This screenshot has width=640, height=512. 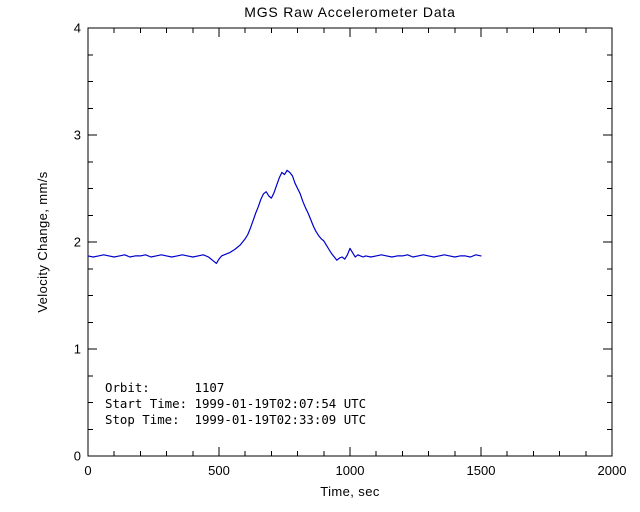 What do you see at coordinates (77, 456) in the screenshot?
I see `y-tick-label: 0` at bounding box center [77, 456].